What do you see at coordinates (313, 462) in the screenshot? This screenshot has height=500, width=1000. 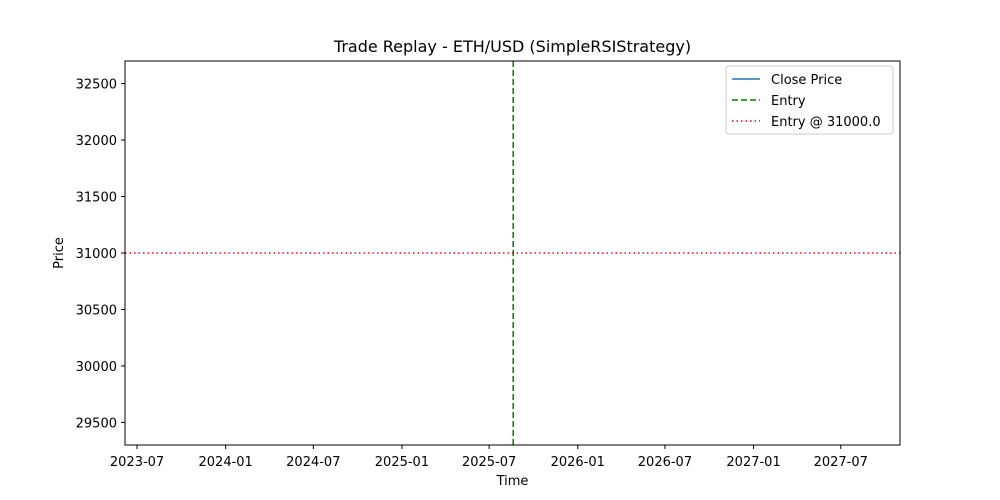 I see `x-tick-label: 2024-07` at bounding box center [313, 462].